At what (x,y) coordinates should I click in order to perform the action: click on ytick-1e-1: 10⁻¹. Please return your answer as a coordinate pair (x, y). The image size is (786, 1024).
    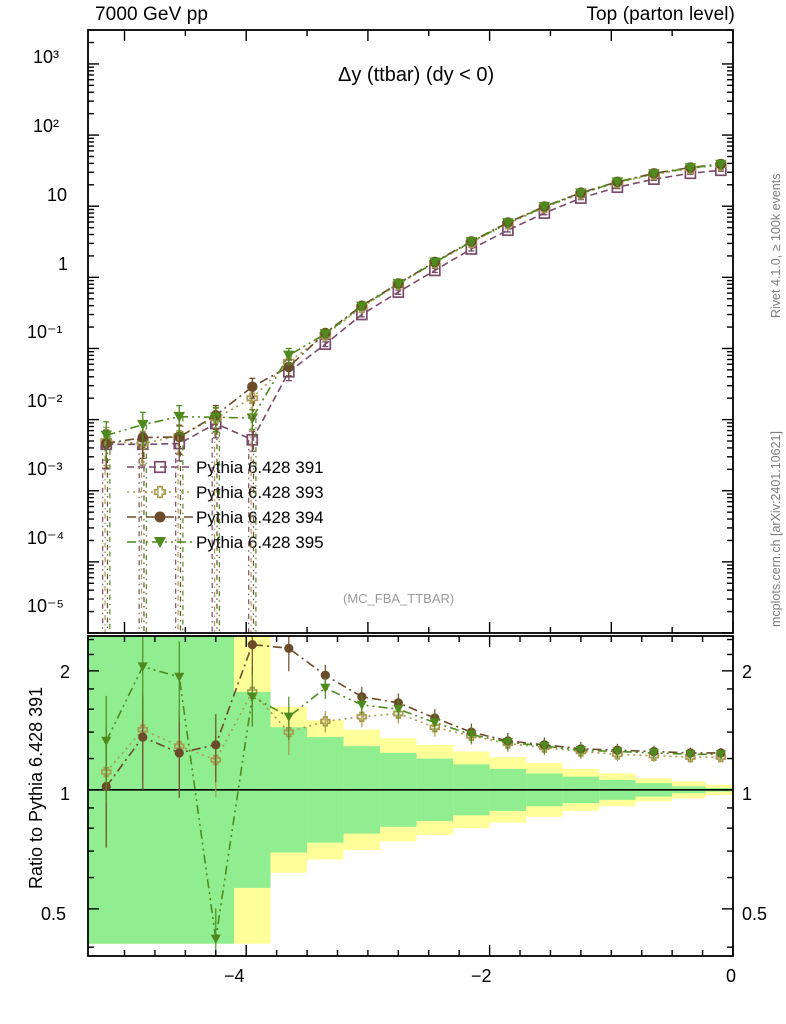
    Looking at the image, I should click on (45, 332).